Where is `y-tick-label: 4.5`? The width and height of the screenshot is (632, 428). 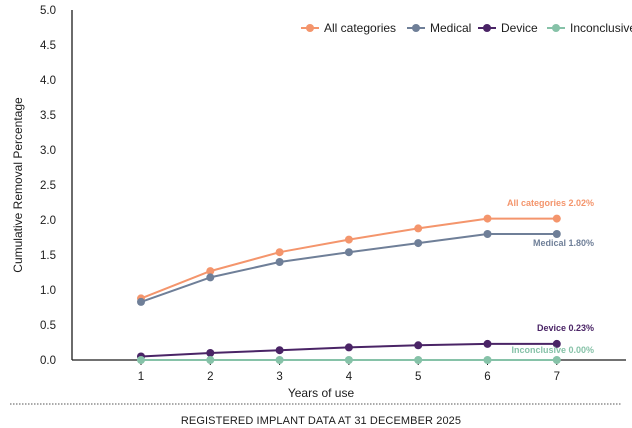
y-tick-label: 4.5 is located at coordinates (48, 46).